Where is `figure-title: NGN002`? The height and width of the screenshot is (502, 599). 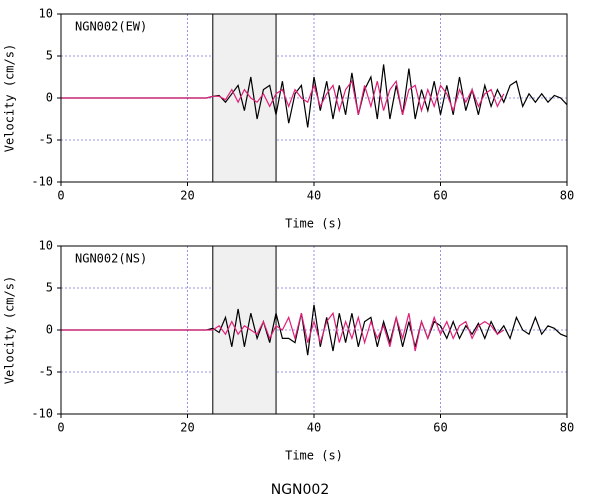 figure-title: NGN002 is located at coordinates (300, 490).